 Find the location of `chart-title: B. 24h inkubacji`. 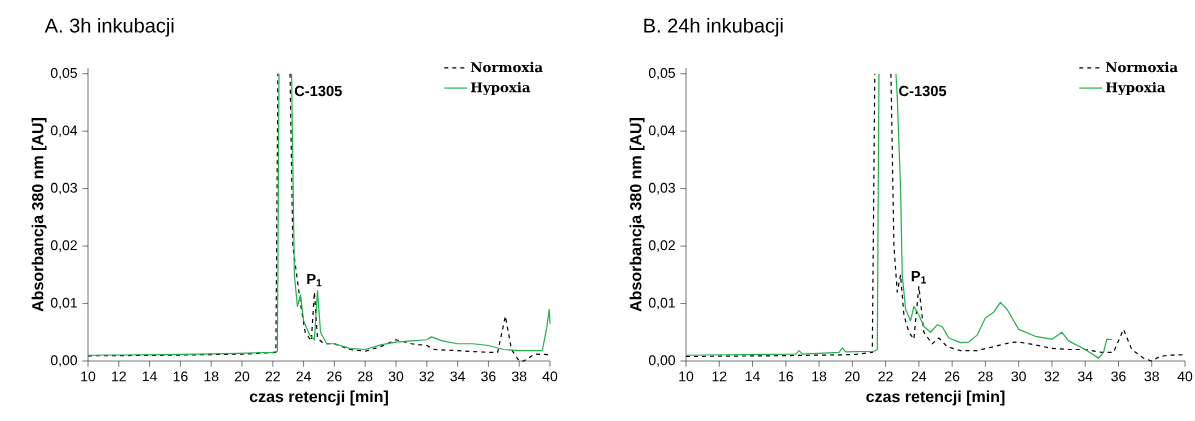

chart-title: B. 24h inkubacji is located at coordinates (713, 27).